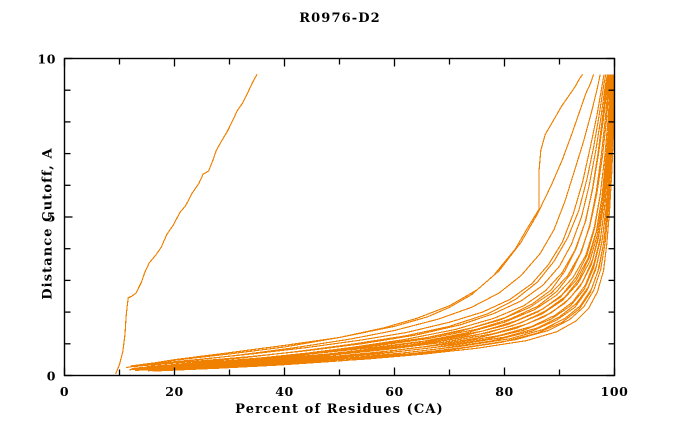 The image size is (680, 440). Describe the element at coordinates (614, 391) in the screenshot. I see `x-tick-label: 100` at that location.